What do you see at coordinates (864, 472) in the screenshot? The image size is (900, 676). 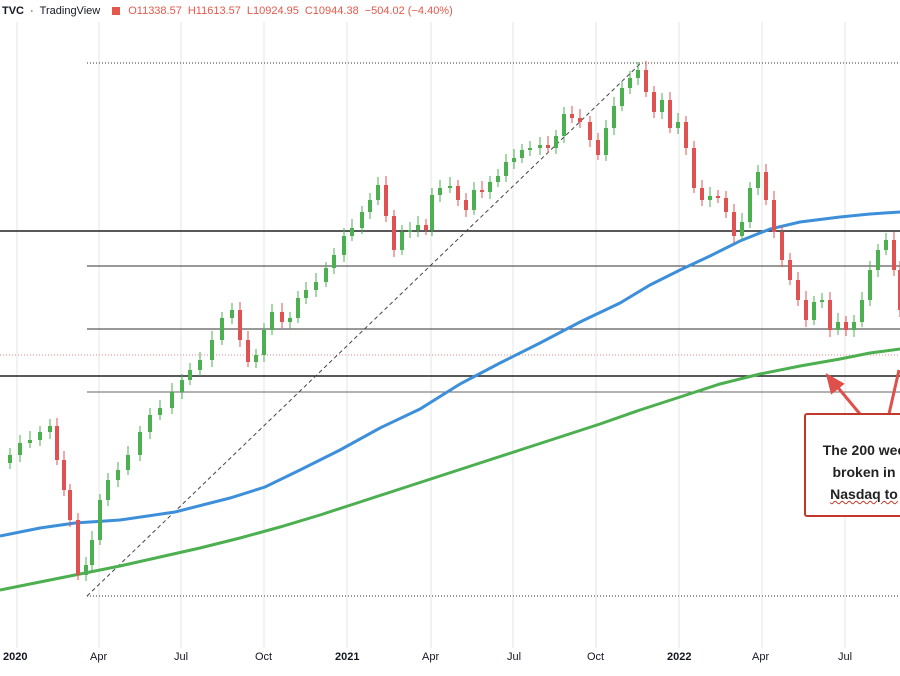 I see `annotation-line-2: broken in` at bounding box center [864, 472].